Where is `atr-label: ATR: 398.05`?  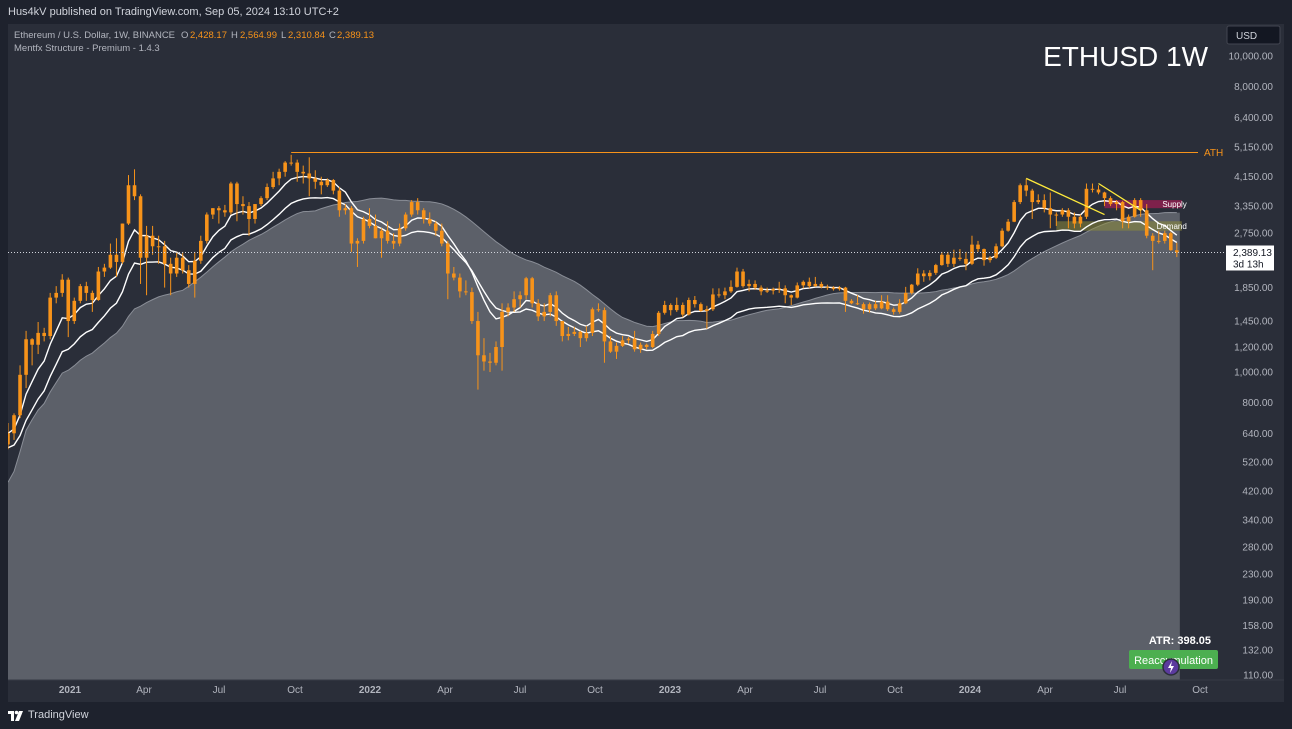 atr-label: ATR: 398.05 is located at coordinates (1180, 641).